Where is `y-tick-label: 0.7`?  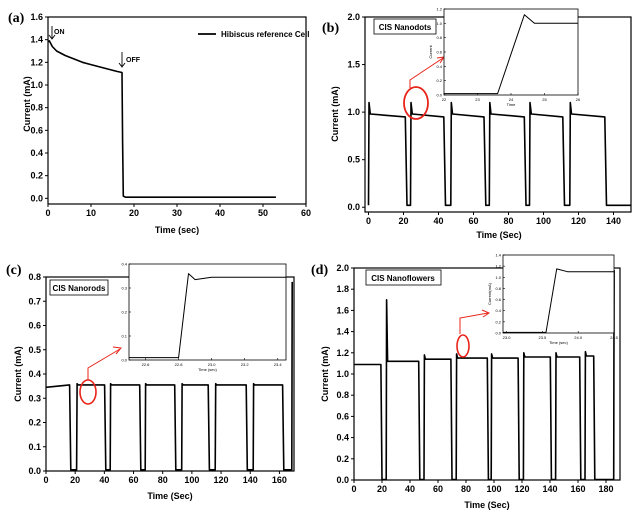 y-tick-label: 0.7 is located at coordinates (34, 301).